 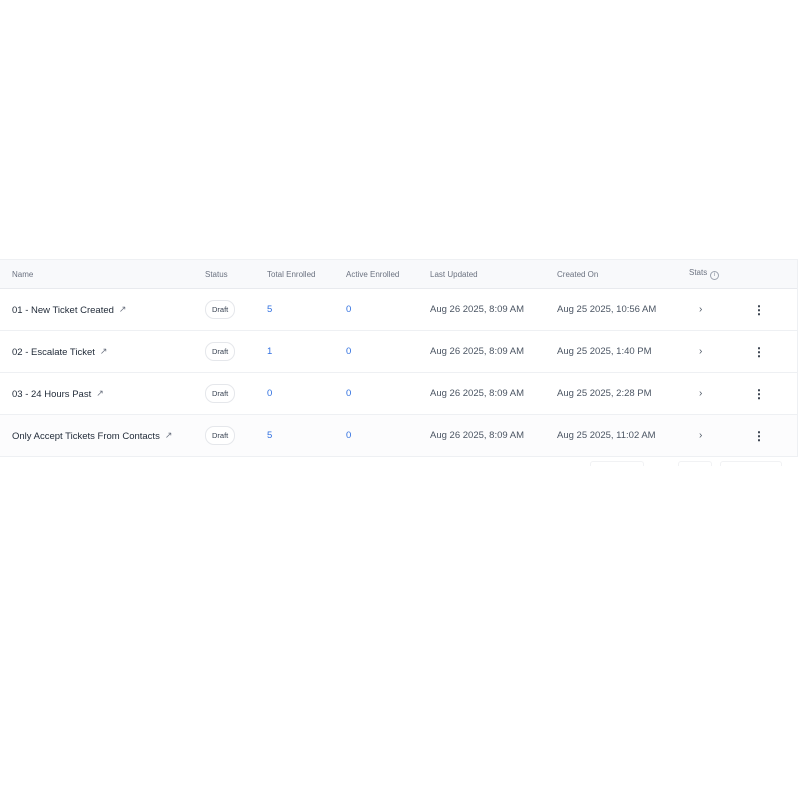 I want to click on info-icon: i, so click(x=715, y=275).